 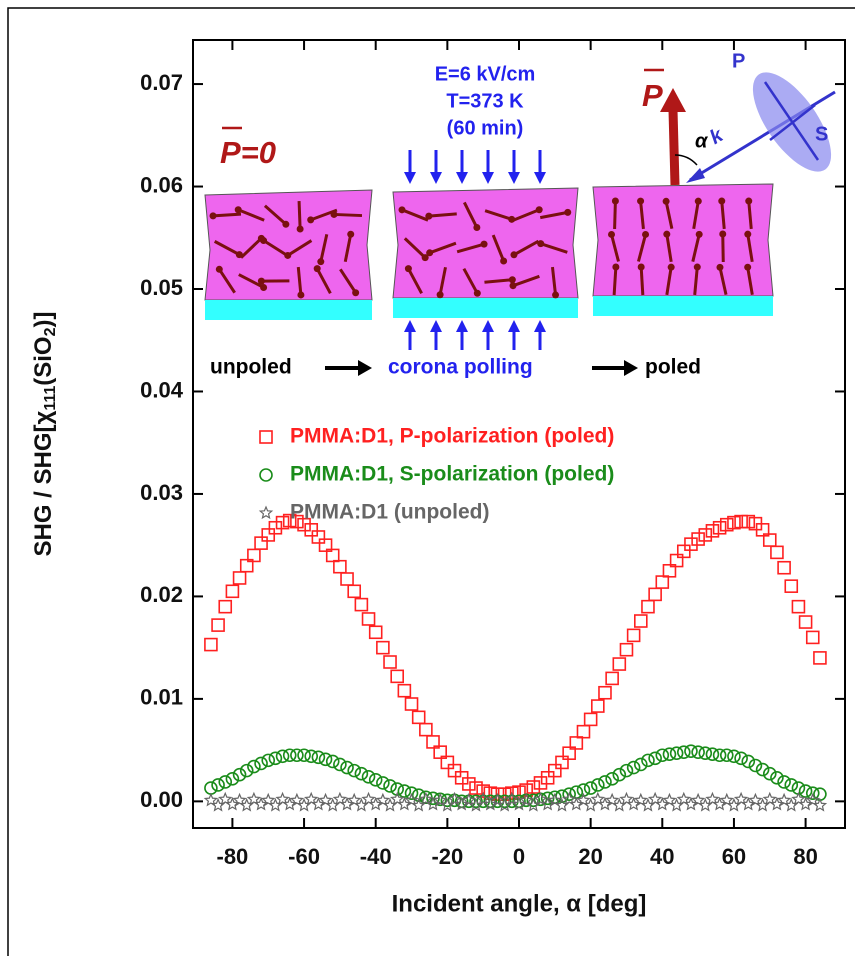 I want to click on x-tick-label: -60, so click(x=304, y=856).